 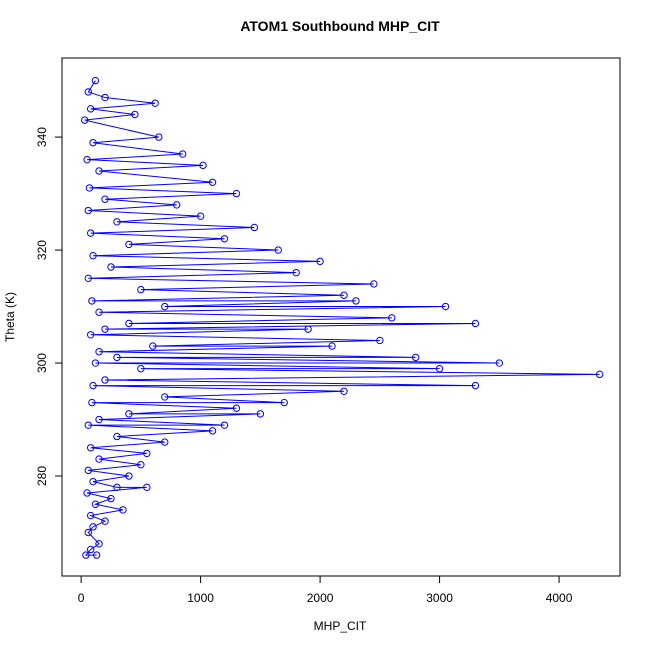 What do you see at coordinates (42, 250) in the screenshot?
I see `y-tick-label: 320` at bounding box center [42, 250].